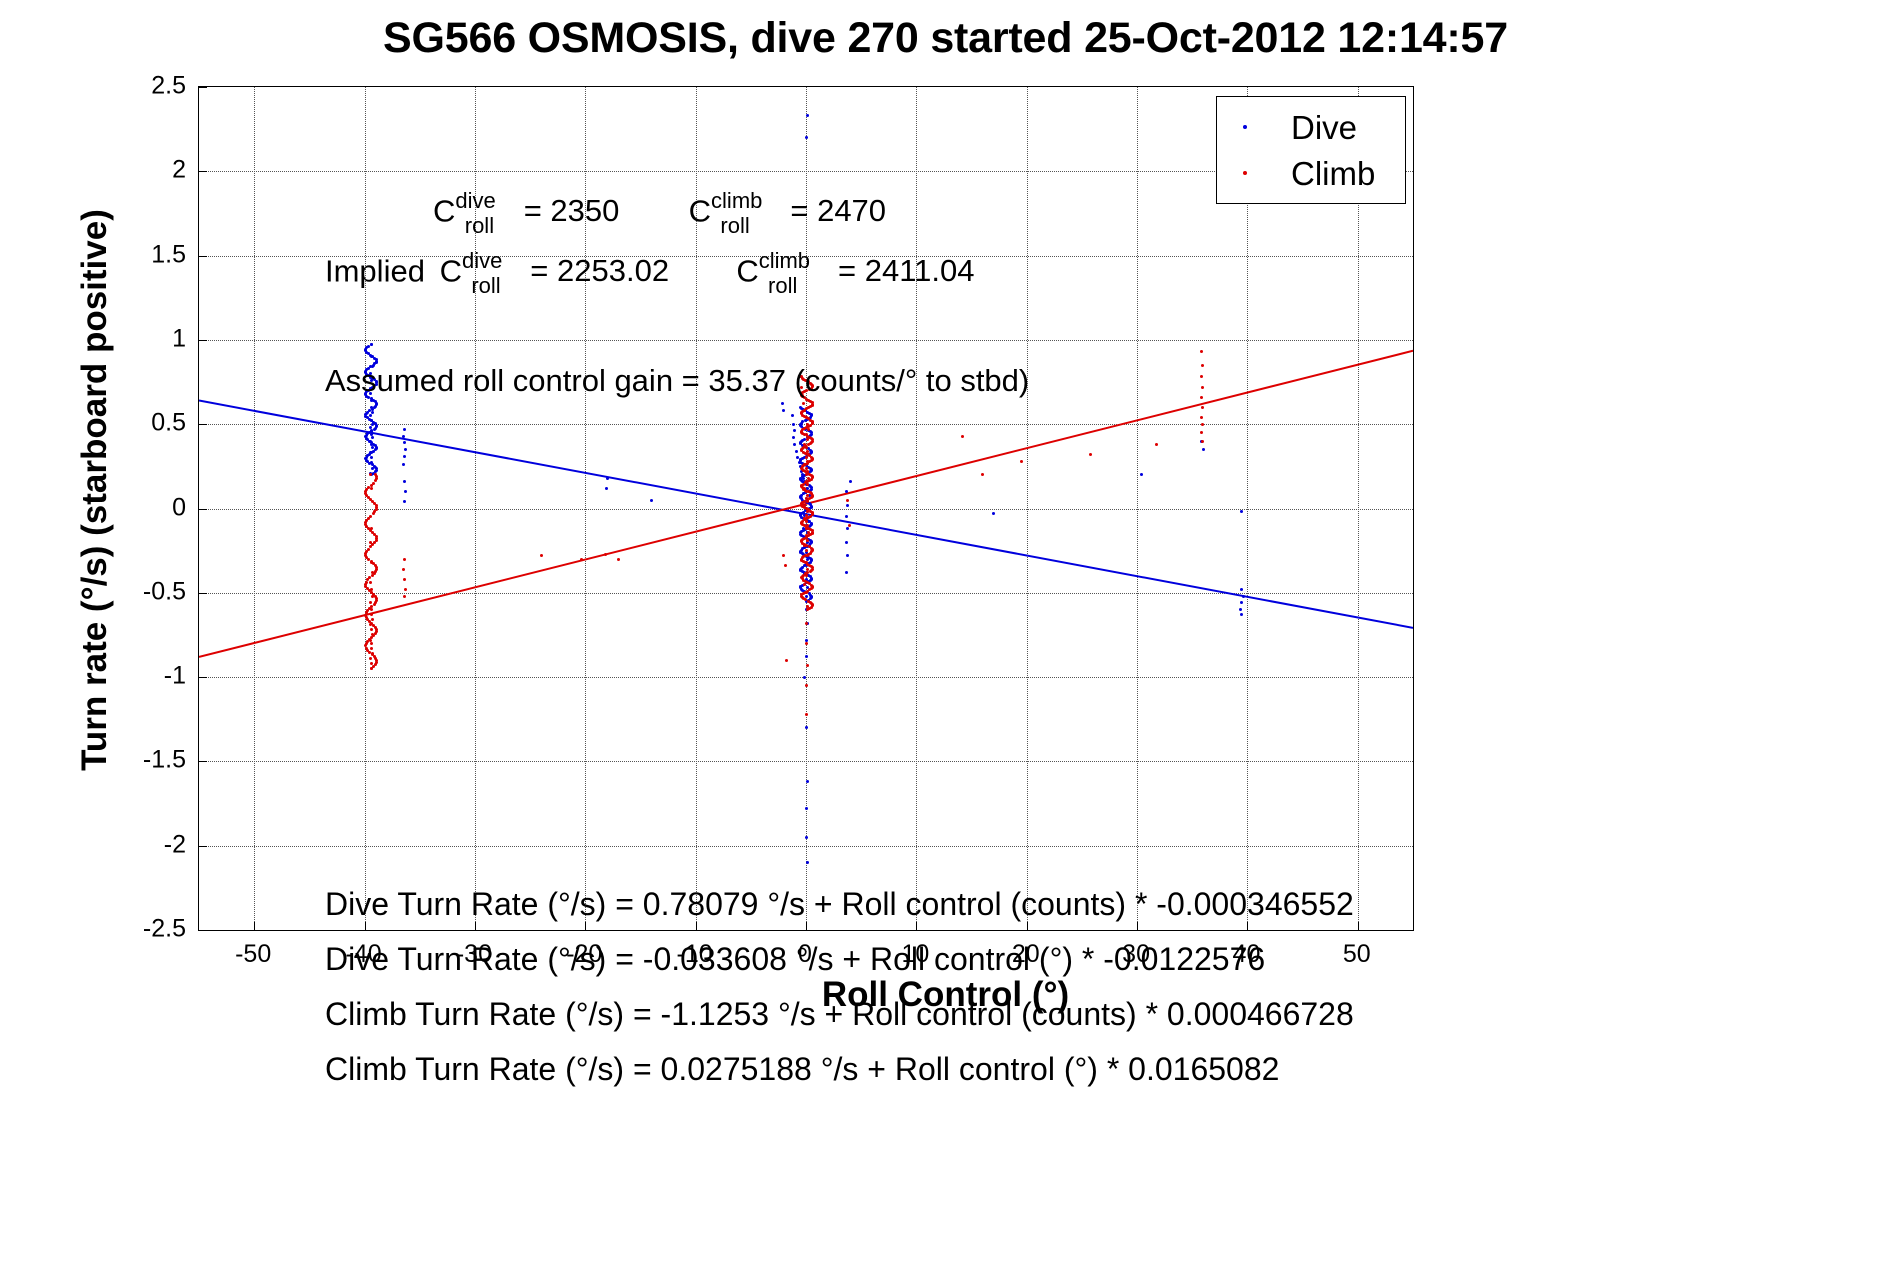 Image resolution: width=1891 pixels, height=1262 pixels. I want to click on legend-climb-label: Climb, so click(1333, 173).